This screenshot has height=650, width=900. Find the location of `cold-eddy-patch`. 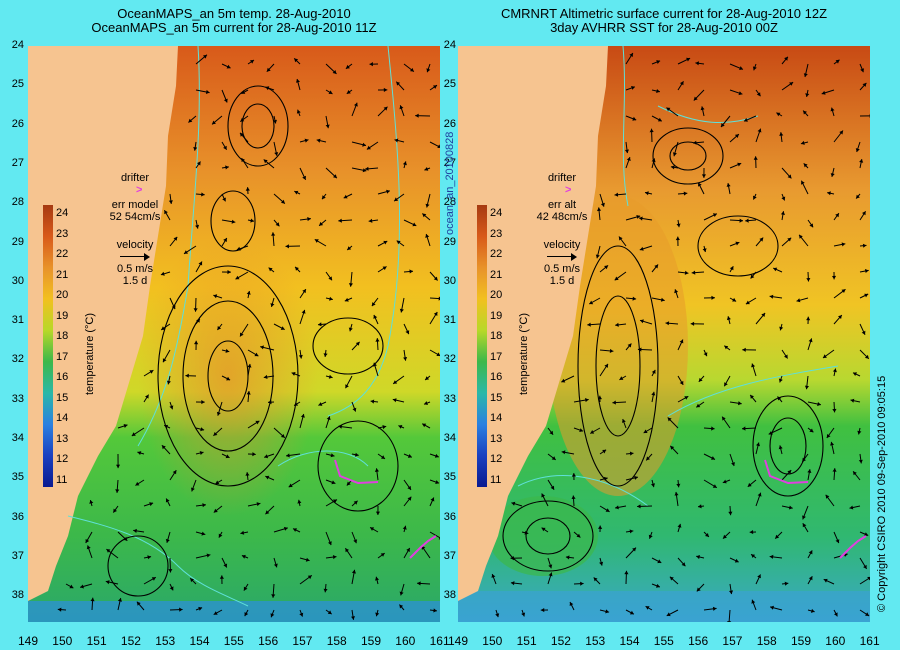

cold-eddy-patch is located at coordinates (543, 536).